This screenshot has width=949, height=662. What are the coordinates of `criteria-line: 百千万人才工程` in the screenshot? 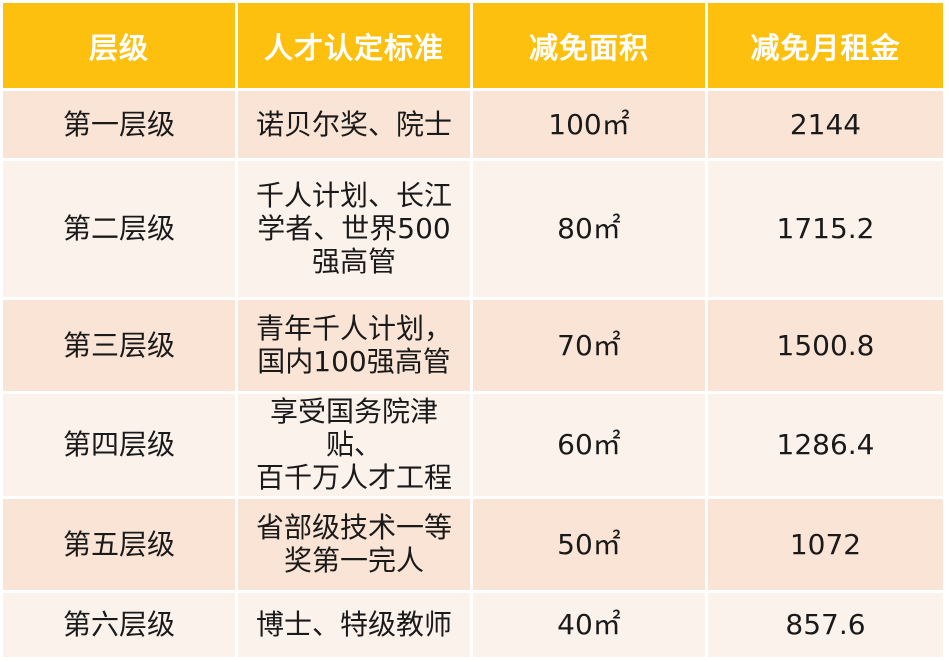 It's located at (353, 478).